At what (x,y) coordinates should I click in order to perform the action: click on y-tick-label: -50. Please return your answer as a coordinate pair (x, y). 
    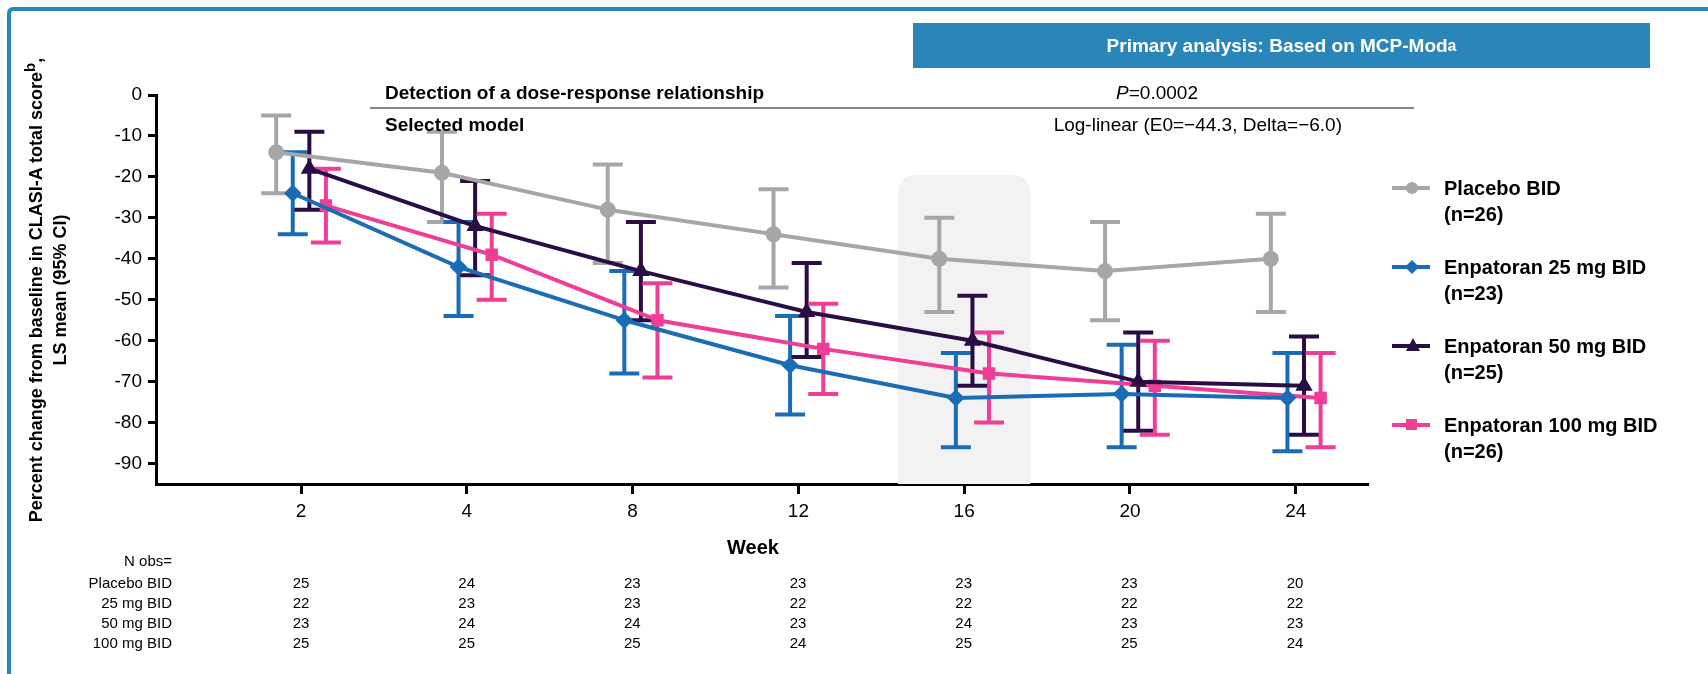
    Looking at the image, I should click on (128, 298).